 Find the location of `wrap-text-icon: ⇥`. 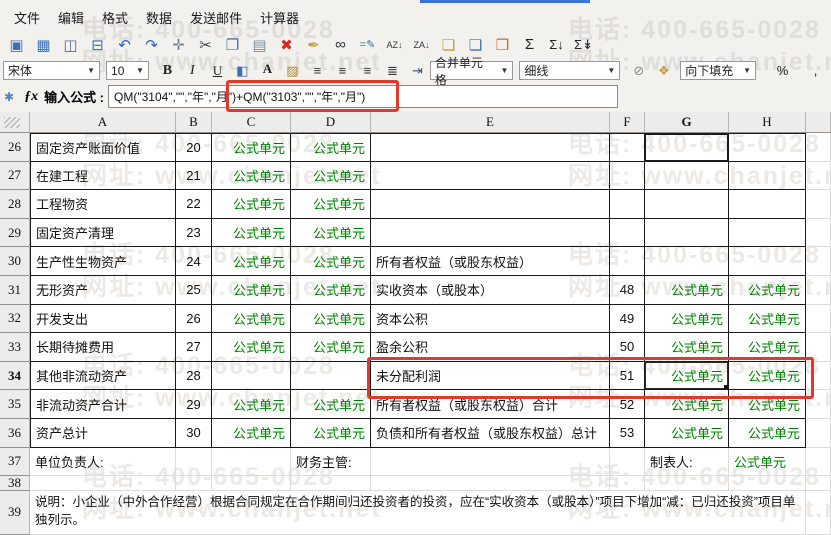

wrap-text-icon: ⇥ is located at coordinates (417, 70).